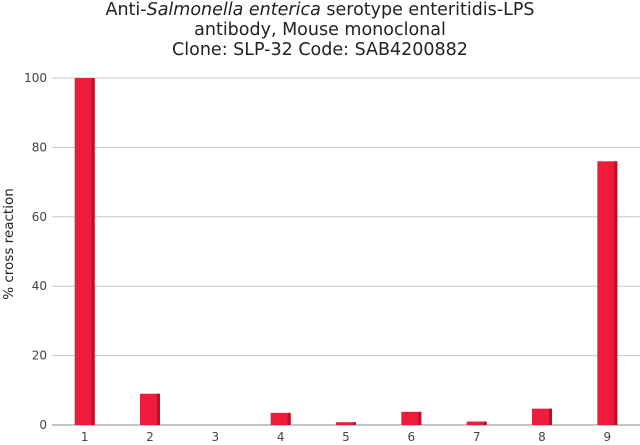 The image size is (640, 445). Describe the element at coordinates (281, 437) in the screenshot. I see `x-tick-label: 4` at that location.